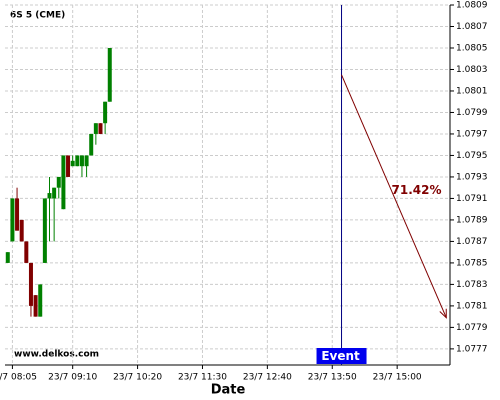 The width and height of the screenshot is (500, 400). What do you see at coordinates (472, 177) in the screenshot?
I see `y-tick-label: 1.0793` at bounding box center [472, 177].